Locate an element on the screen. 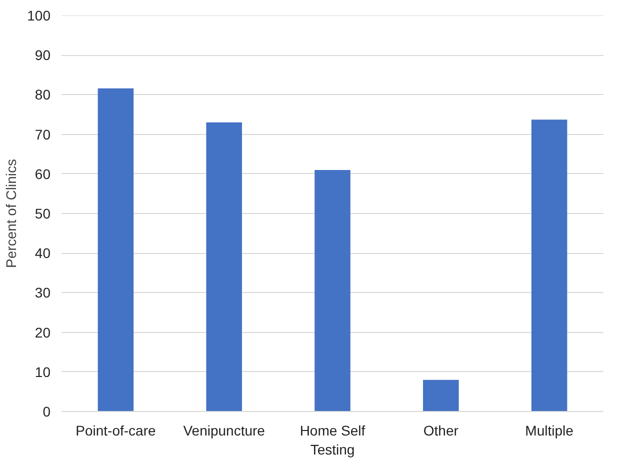  y-tick-label: 30 is located at coordinates (42, 292).